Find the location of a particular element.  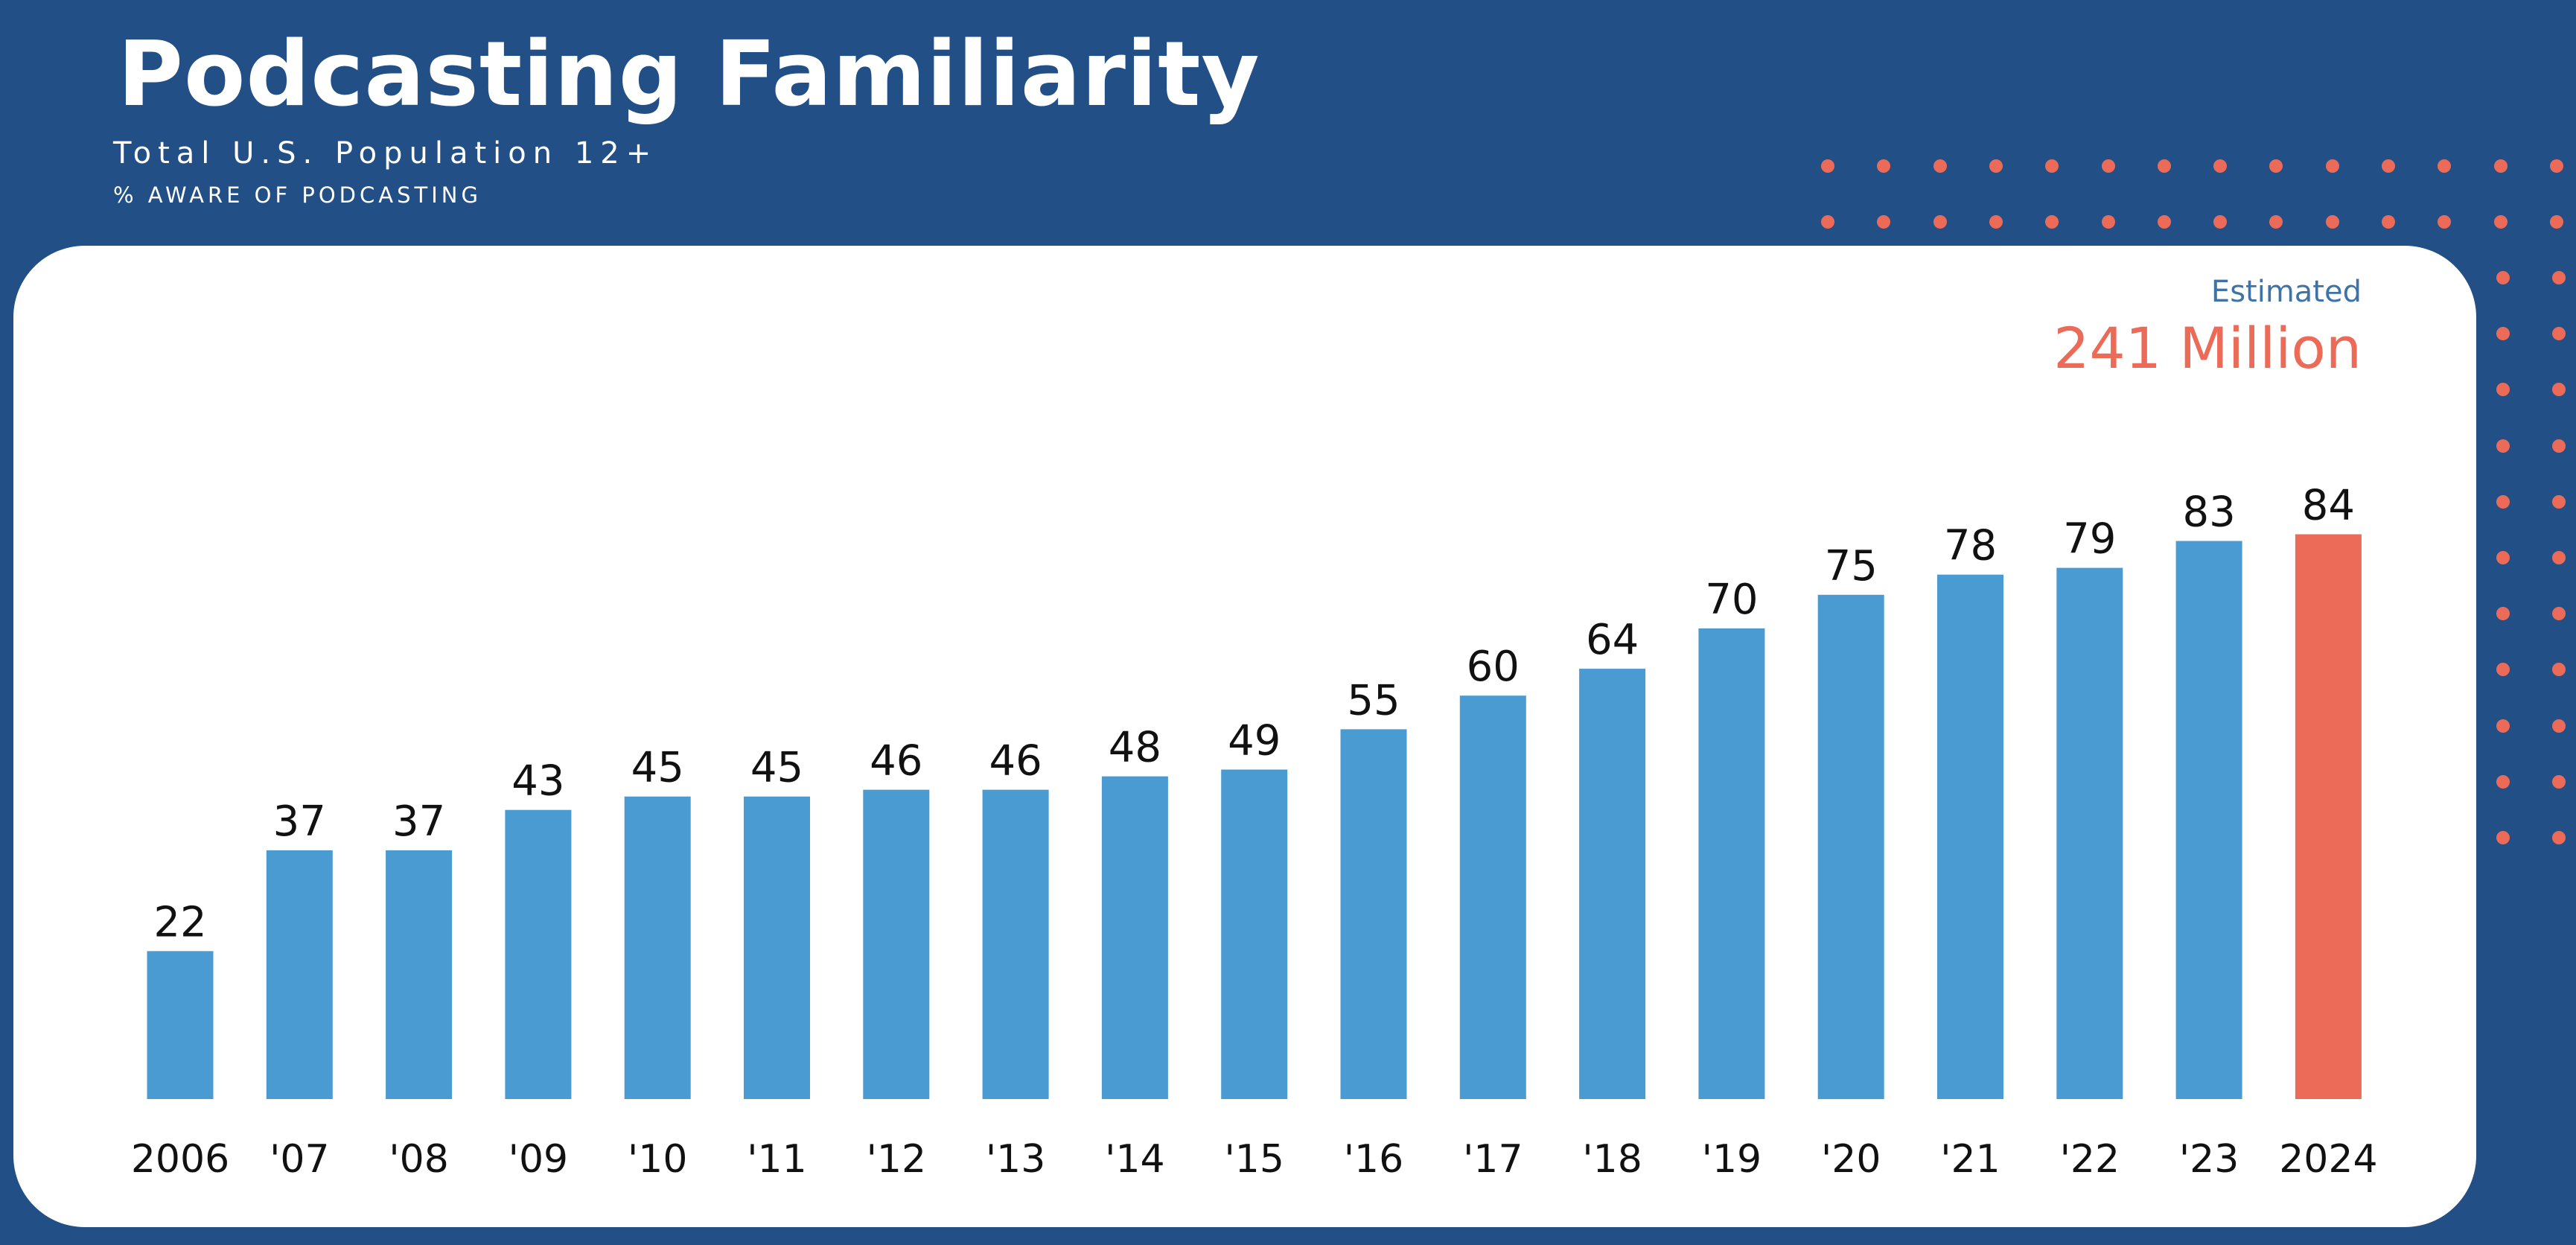

value-label: 78 is located at coordinates (1971, 546).